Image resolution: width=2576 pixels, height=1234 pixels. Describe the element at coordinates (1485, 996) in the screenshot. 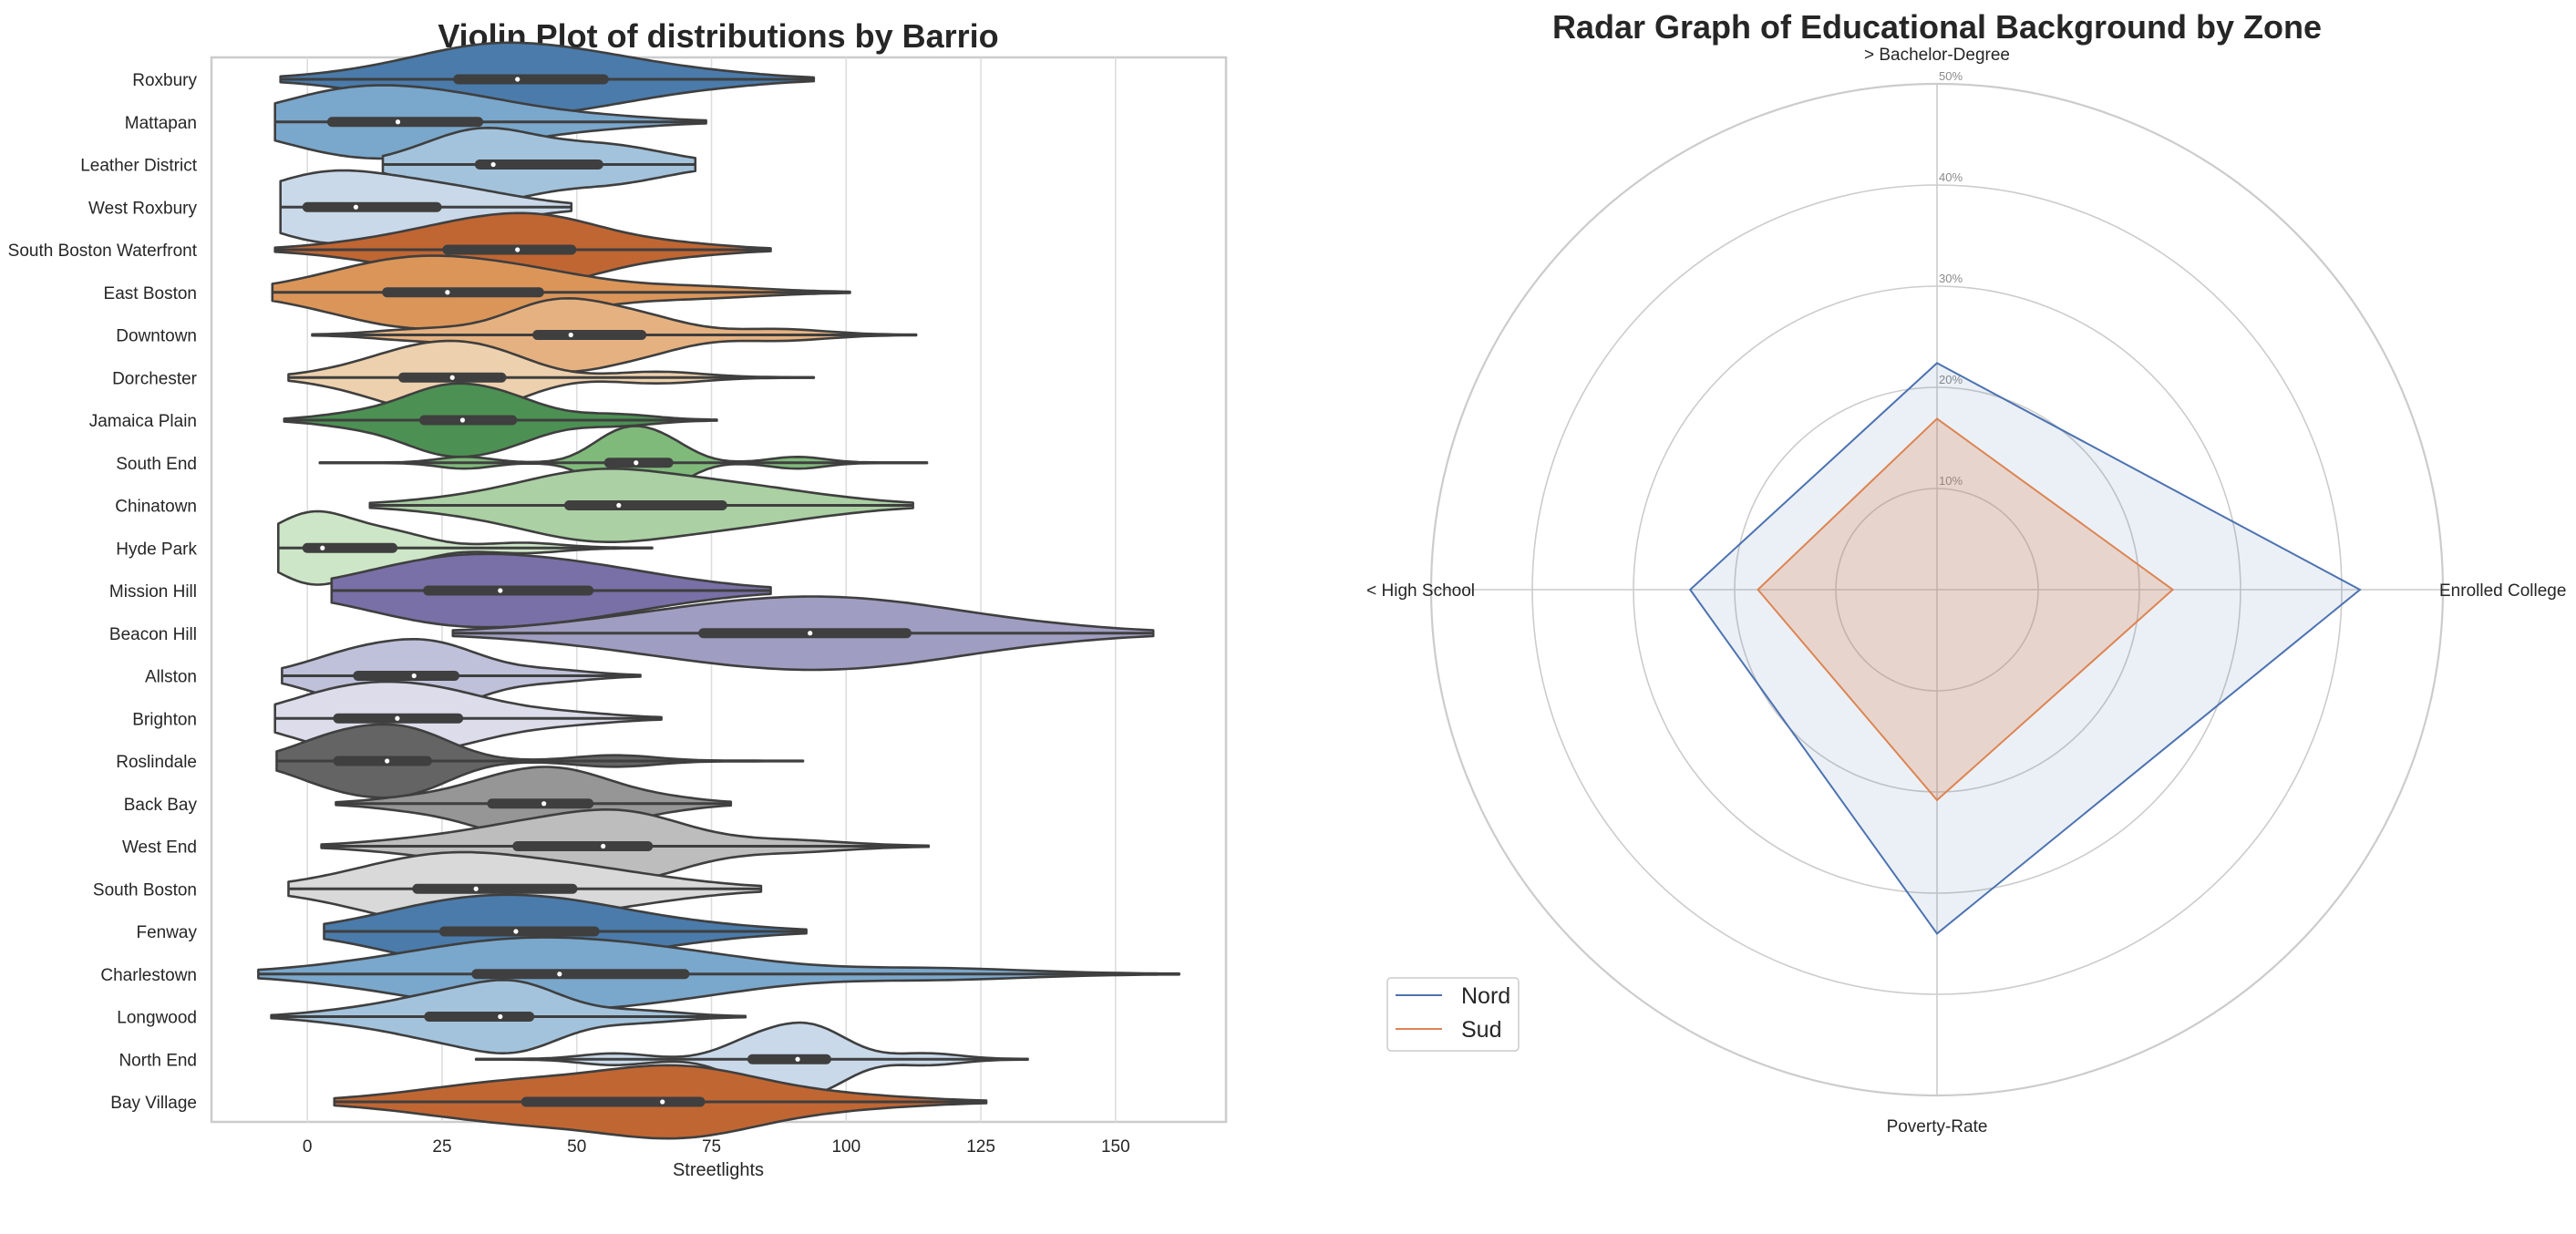

I see `legend-label-nord: Nord` at that location.